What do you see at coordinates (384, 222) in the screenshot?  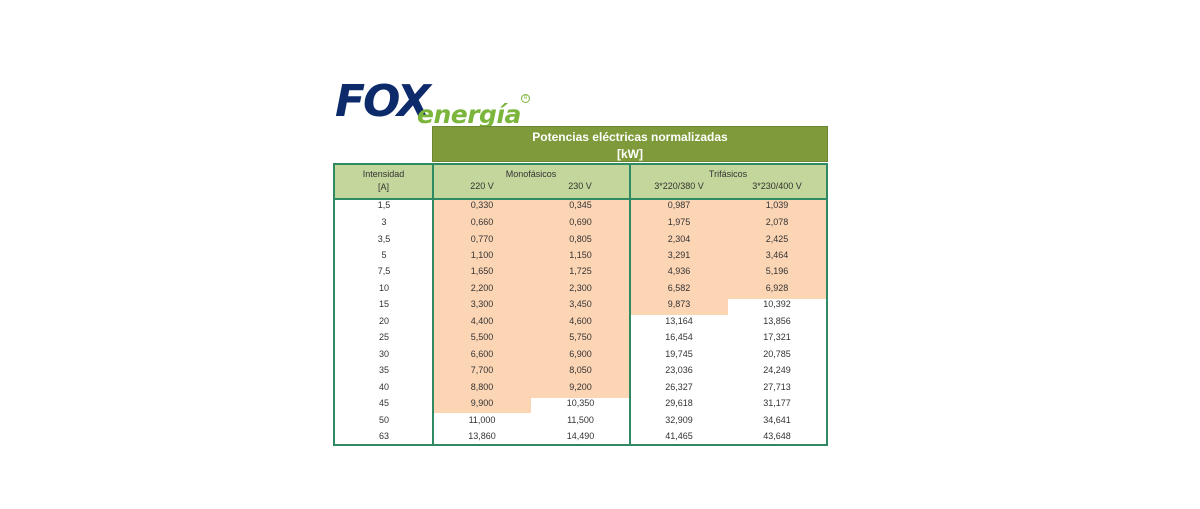 I see `cell-intensity: 3` at bounding box center [384, 222].